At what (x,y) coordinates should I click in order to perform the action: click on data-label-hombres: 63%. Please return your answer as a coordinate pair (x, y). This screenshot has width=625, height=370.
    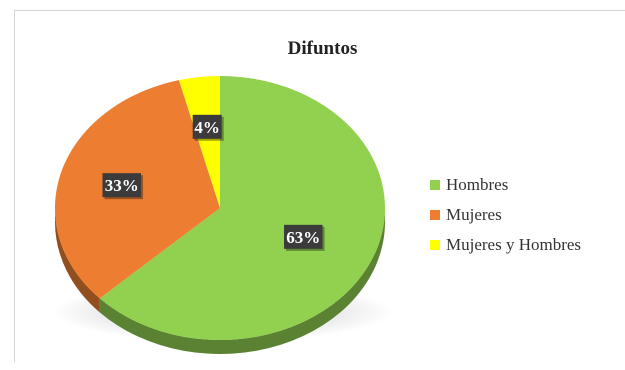
    Looking at the image, I should click on (304, 237).